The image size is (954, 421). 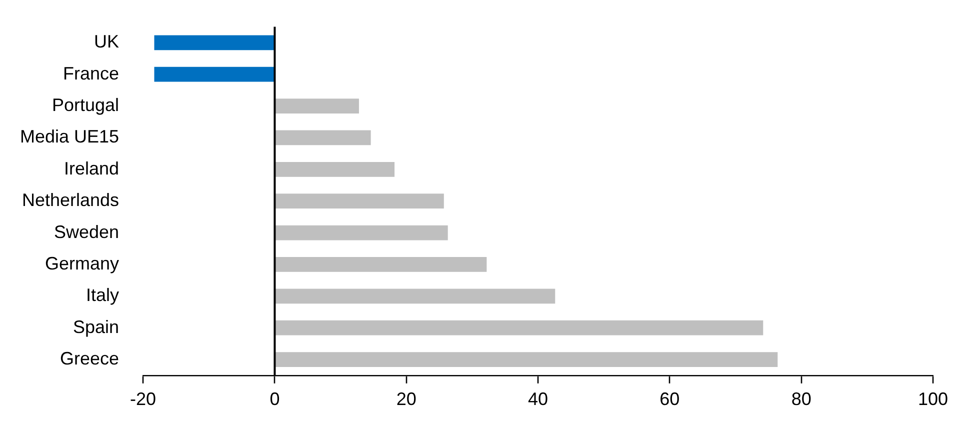 I want to click on x-tick-label: 20, so click(x=406, y=399).